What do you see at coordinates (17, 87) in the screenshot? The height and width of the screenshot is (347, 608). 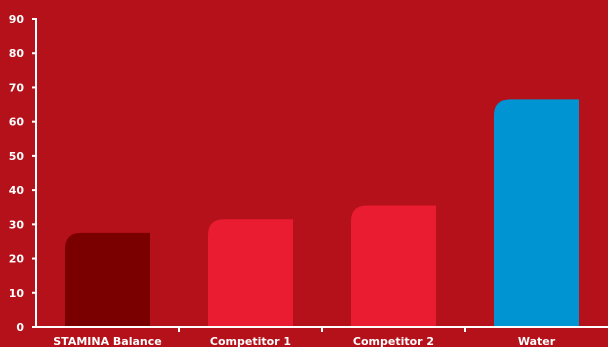 I see `y-tick-label: 70` at bounding box center [17, 87].